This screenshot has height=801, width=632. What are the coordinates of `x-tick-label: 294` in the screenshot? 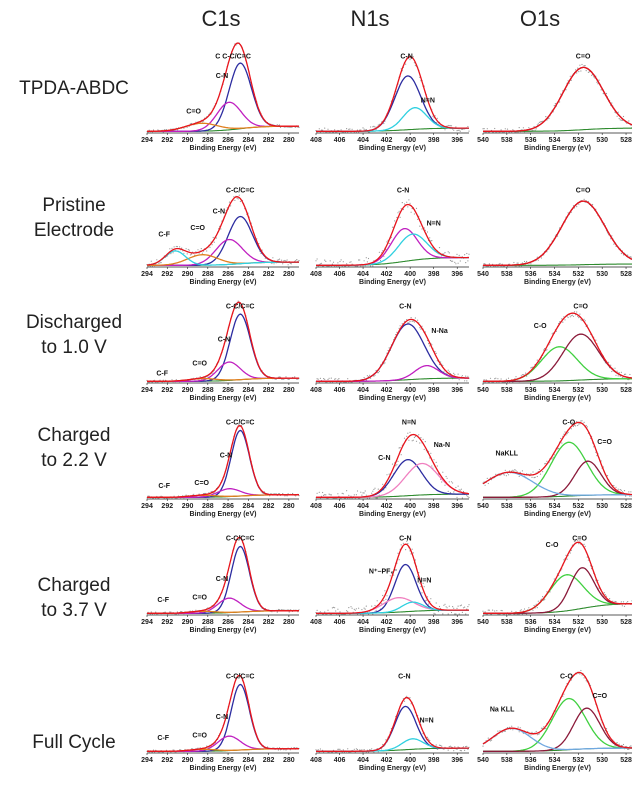 It's located at (147, 140).